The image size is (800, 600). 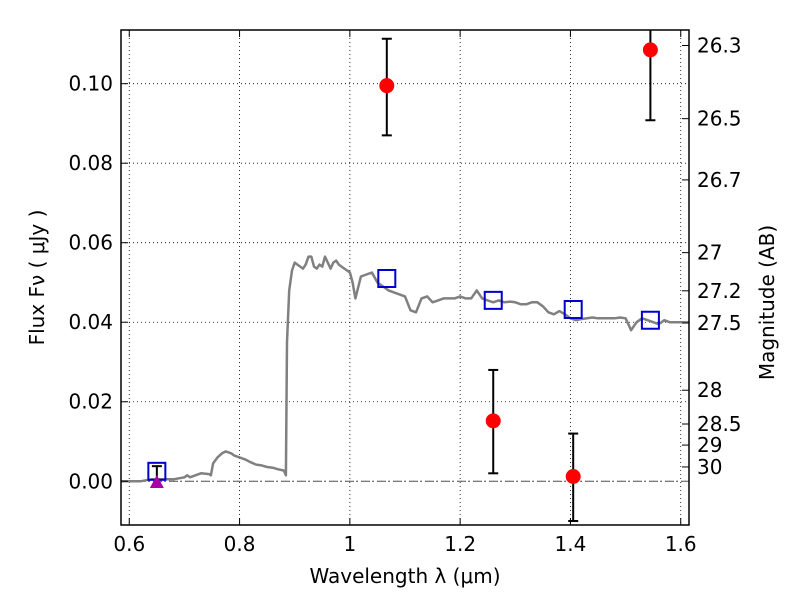 I want to click on x-tick-label: 0.8, so click(x=240, y=544).